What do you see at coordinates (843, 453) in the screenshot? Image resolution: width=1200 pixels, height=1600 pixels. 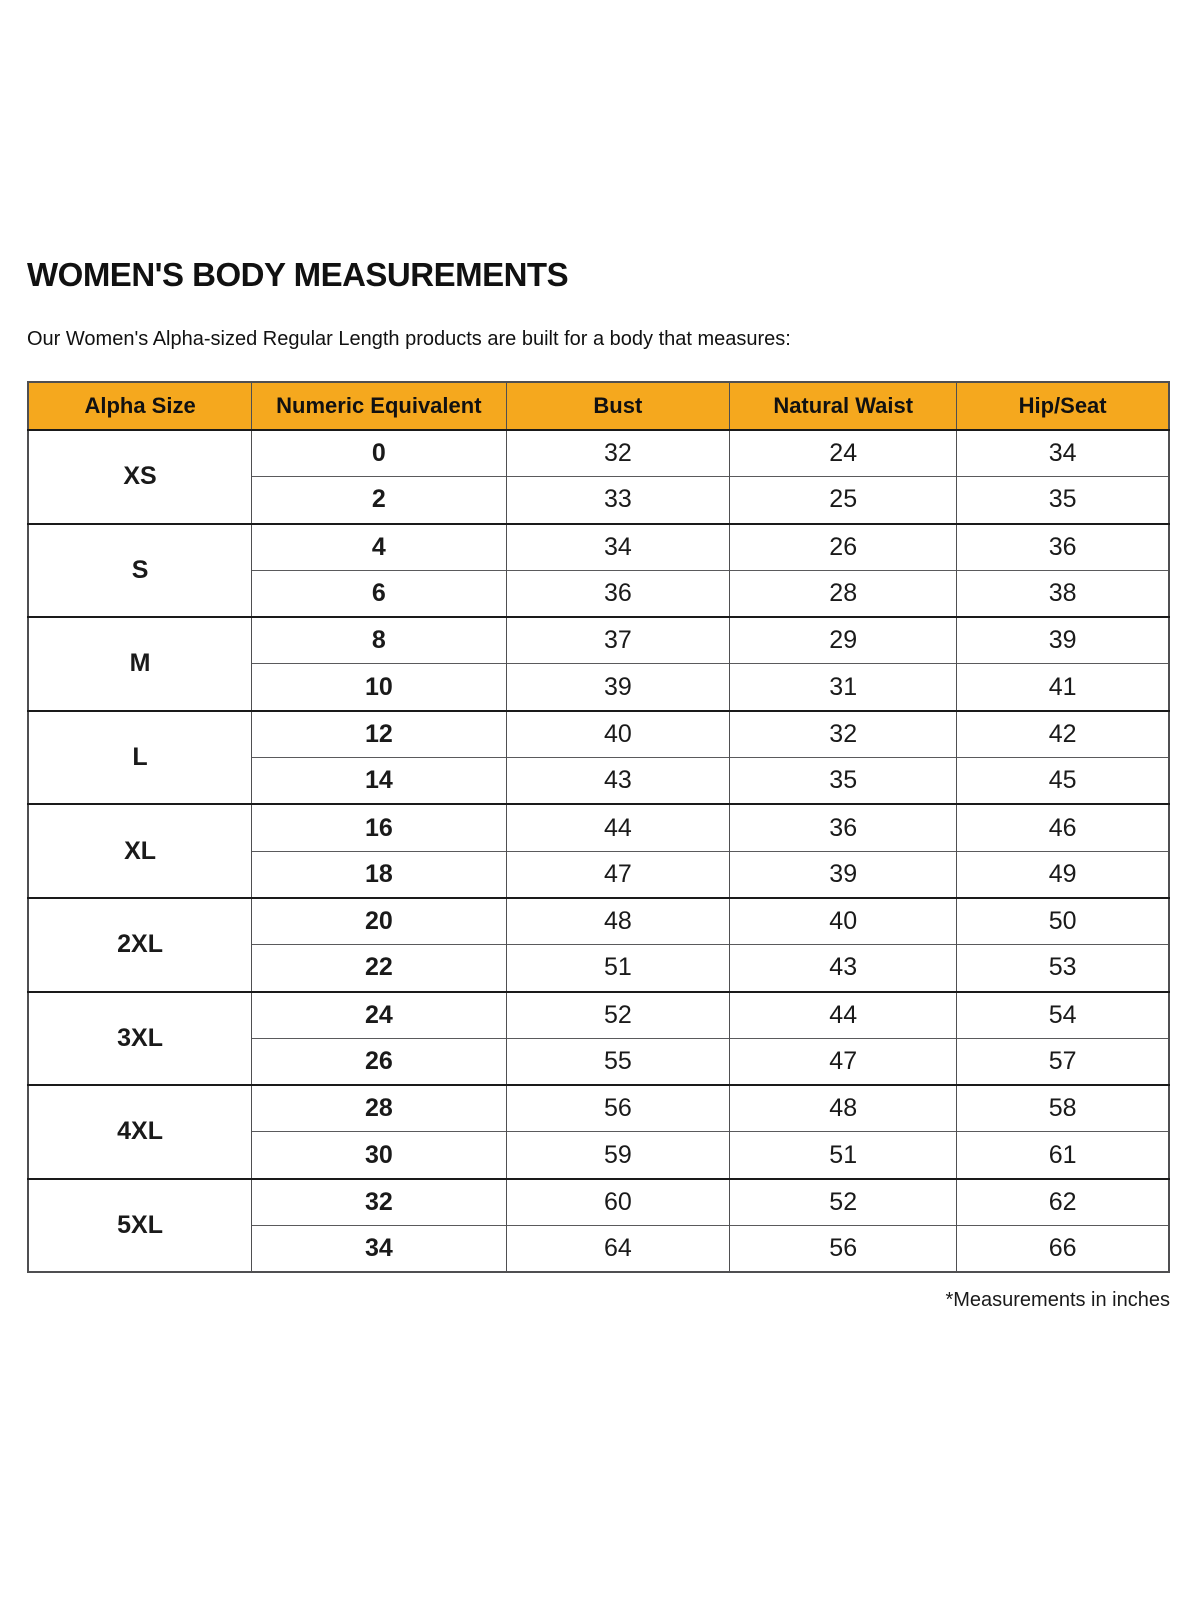 I see `measurement-cell: 24` at bounding box center [843, 453].